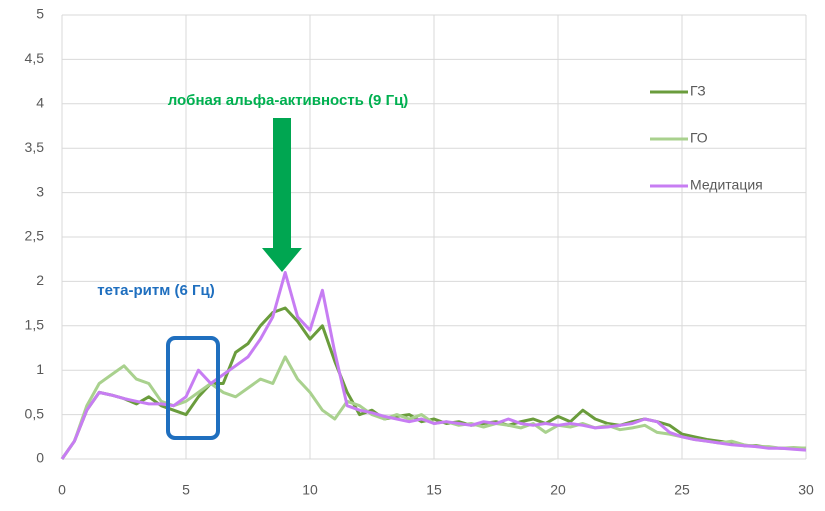  What do you see at coordinates (699, 138) in the screenshot?
I see `legend-label: ГО` at bounding box center [699, 138].